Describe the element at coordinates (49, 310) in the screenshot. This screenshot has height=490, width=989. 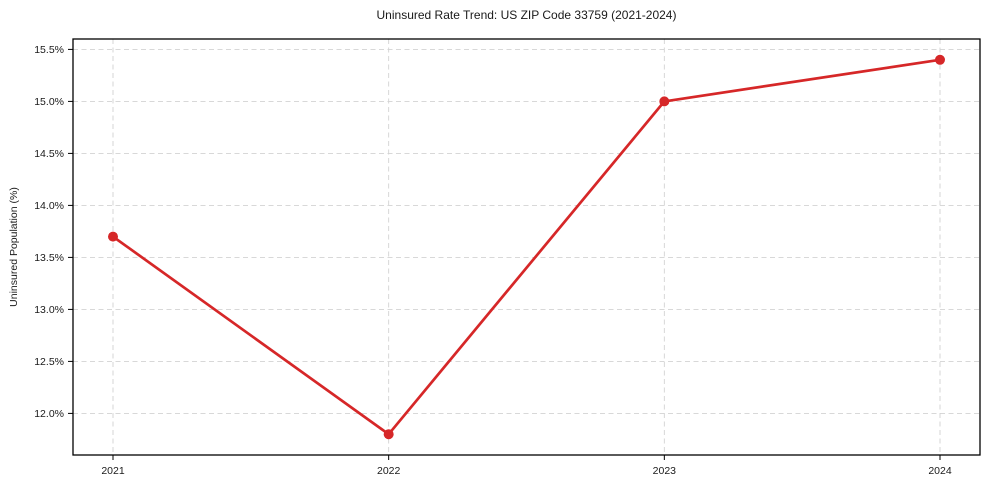
I see `y-tick-label: 13.0%` at that location.